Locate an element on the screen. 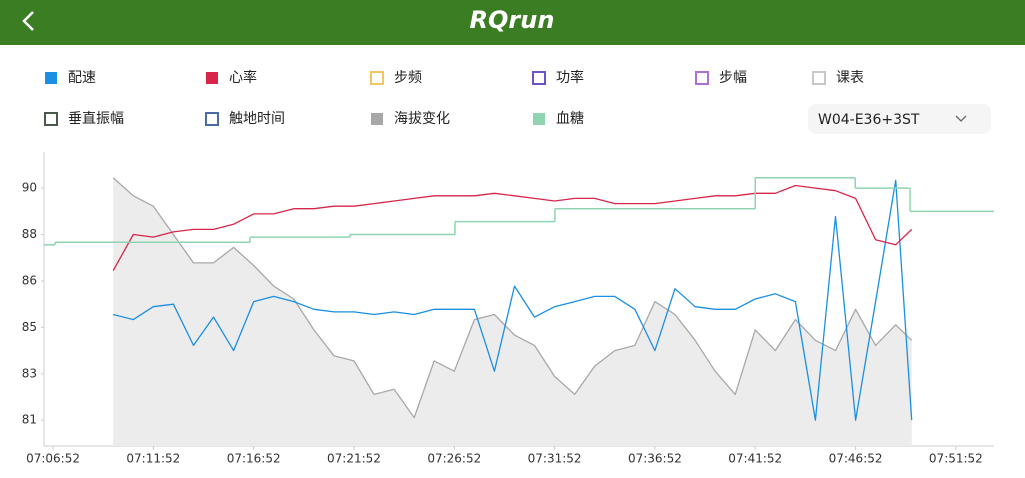 This screenshot has width=1025, height=478. y-tick-label: 81 is located at coordinates (29, 420).